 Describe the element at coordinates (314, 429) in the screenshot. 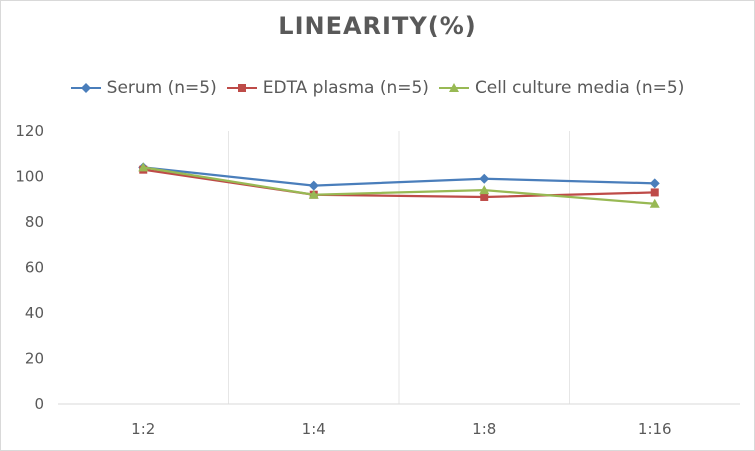

I see `x-tick-label: 1:4` at that location.